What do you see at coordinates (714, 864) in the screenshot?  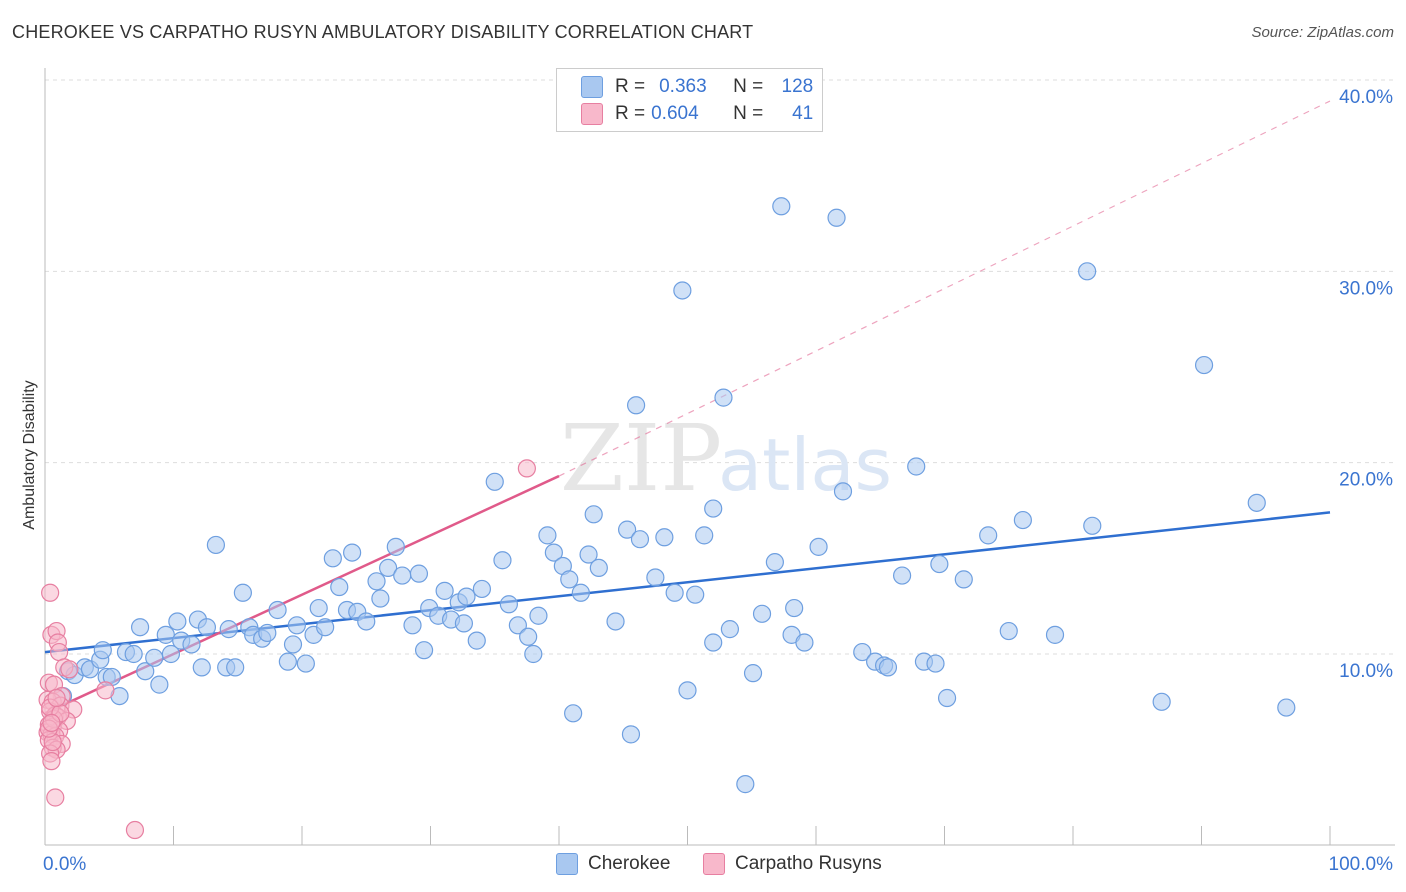 I see `bottom-swatch-carpatho` at bounding box center [714, 864].